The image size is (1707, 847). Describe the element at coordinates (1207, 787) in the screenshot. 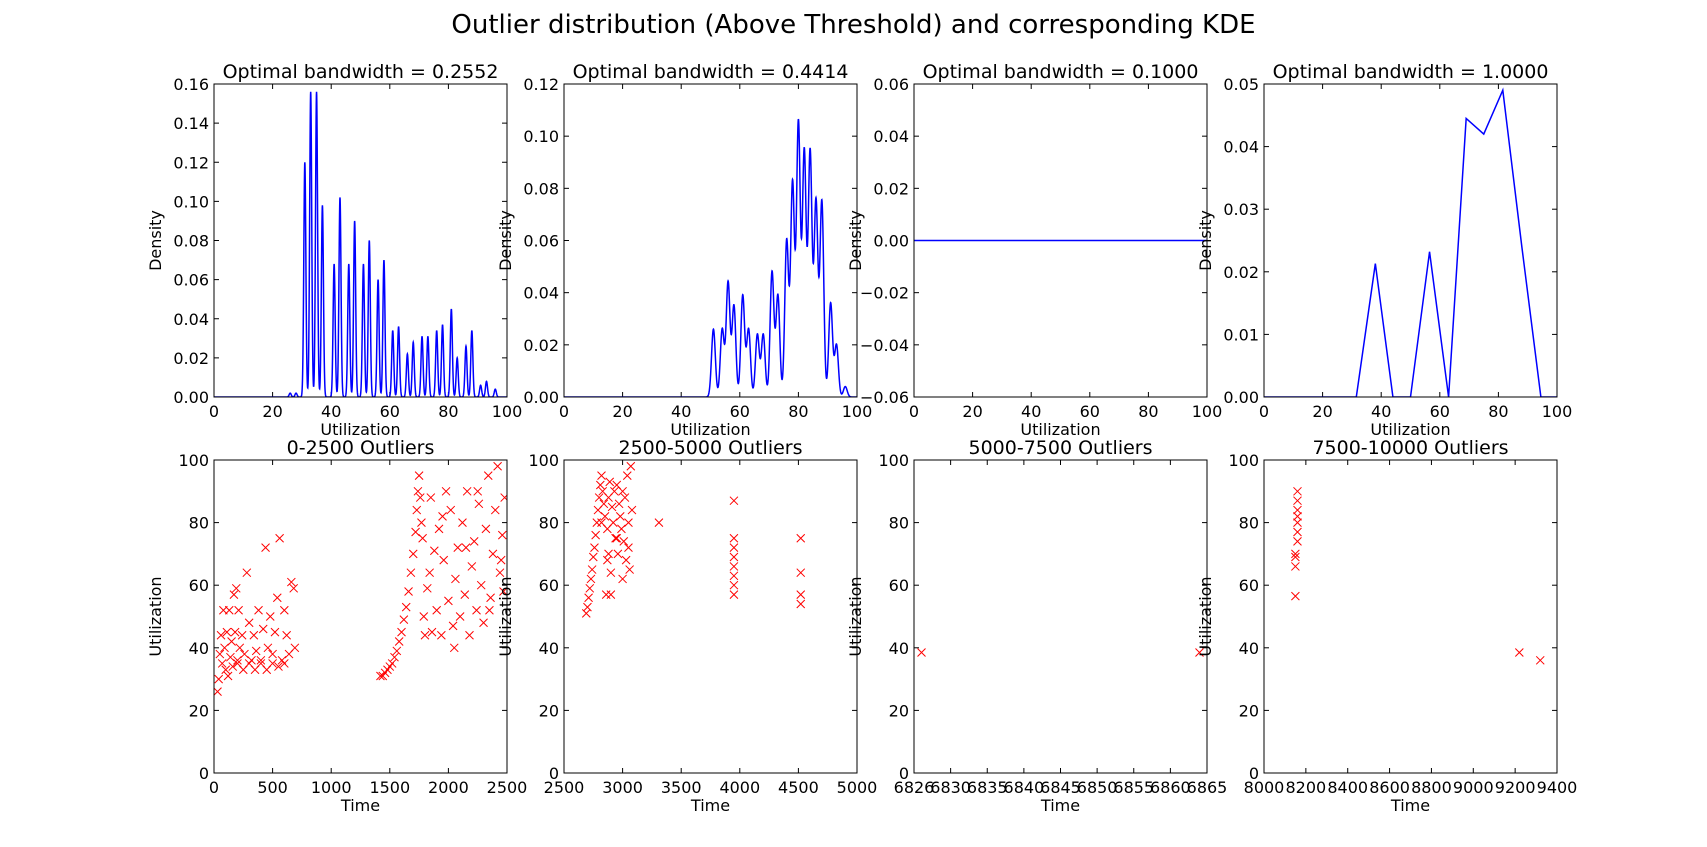

I see `x-tick-label: 6865` at that location.